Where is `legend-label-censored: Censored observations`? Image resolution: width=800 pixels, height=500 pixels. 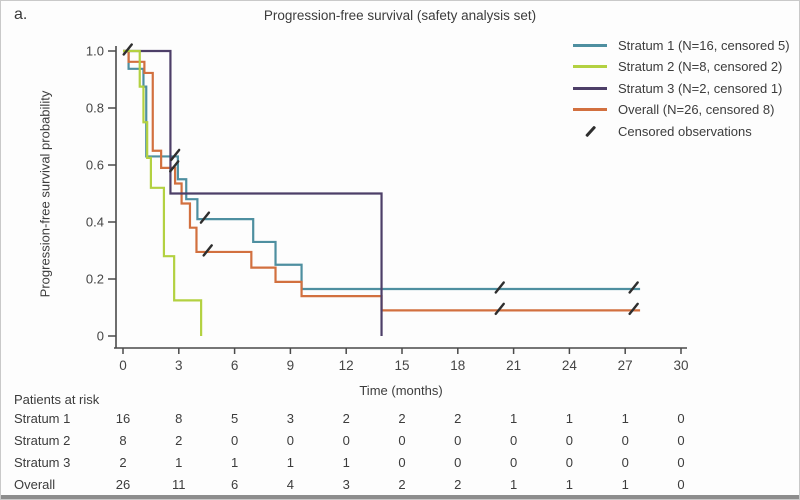 legend-label-censored: Censored observations is located at coordinates (685, 131).